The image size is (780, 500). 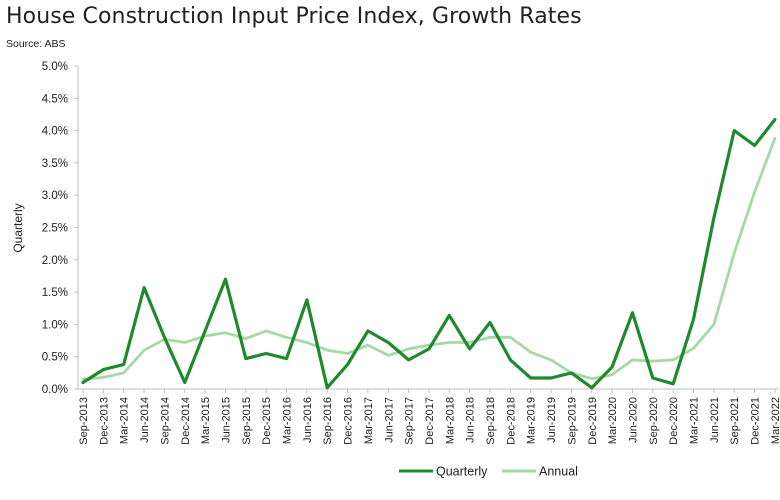 I want to click on legend-item-annual: Annual, so click(x=540, y=472).